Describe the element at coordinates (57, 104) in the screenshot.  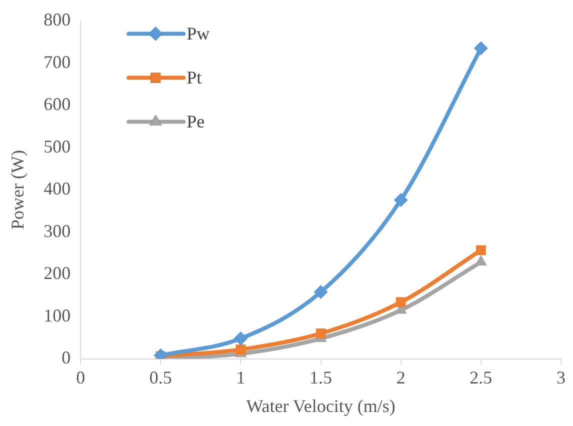
I see `y-tick-label: 600` at that location.